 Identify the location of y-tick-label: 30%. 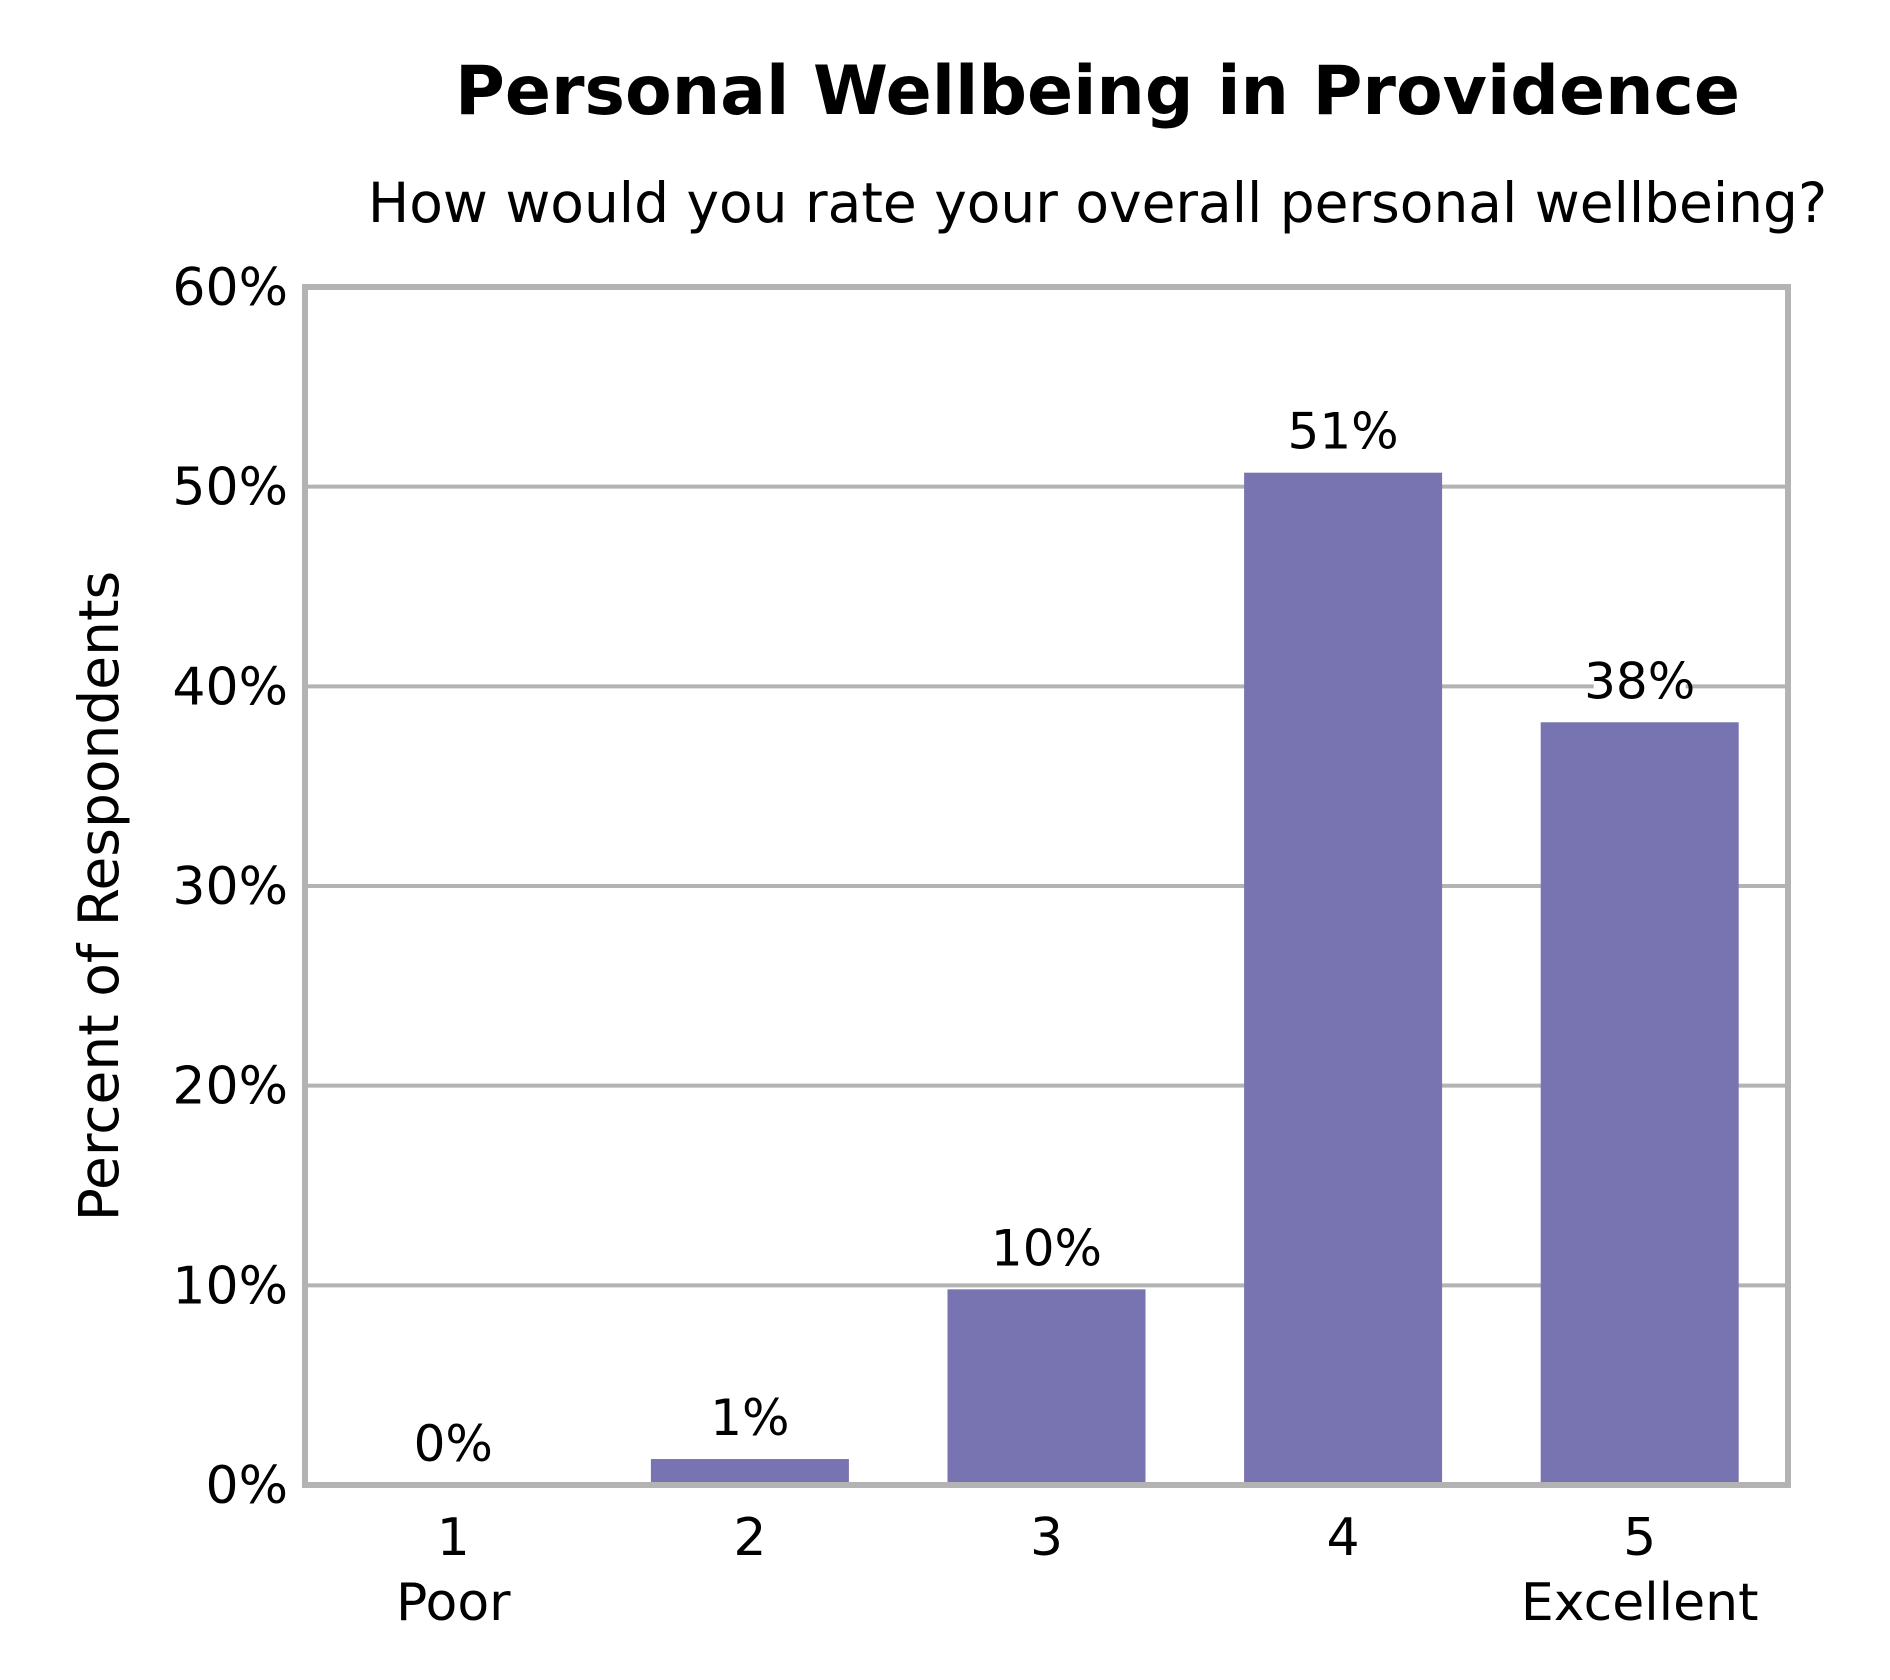
(230, 887).